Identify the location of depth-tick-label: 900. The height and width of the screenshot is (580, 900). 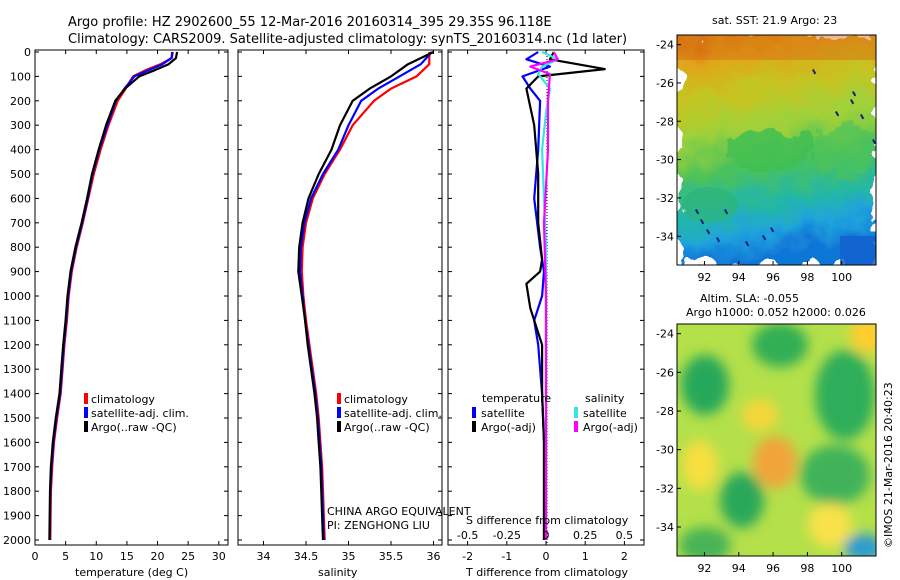
(20, 272).